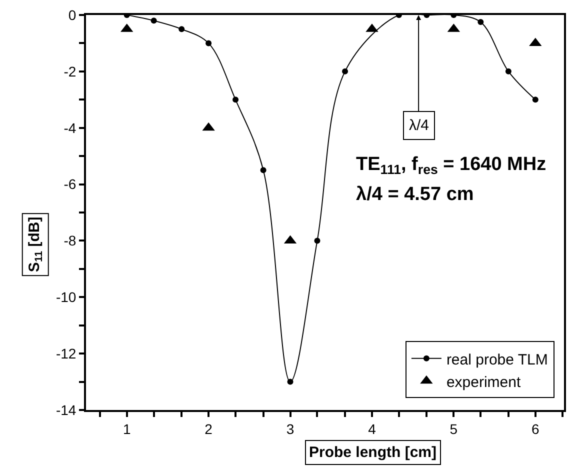 The width and height of the screenshot is (572, 469). What do you see at coordinates (72, 14) in the screenshot?
I see `y-tick-label: 0` at bounding box center [72, 14].